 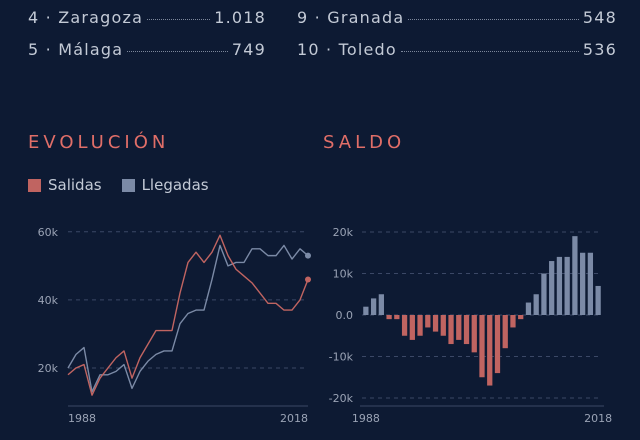 What do you see at coordinates (599, 49) in the screenshot?
I see `ranking-value: 536` at bounding box center [599, 49].